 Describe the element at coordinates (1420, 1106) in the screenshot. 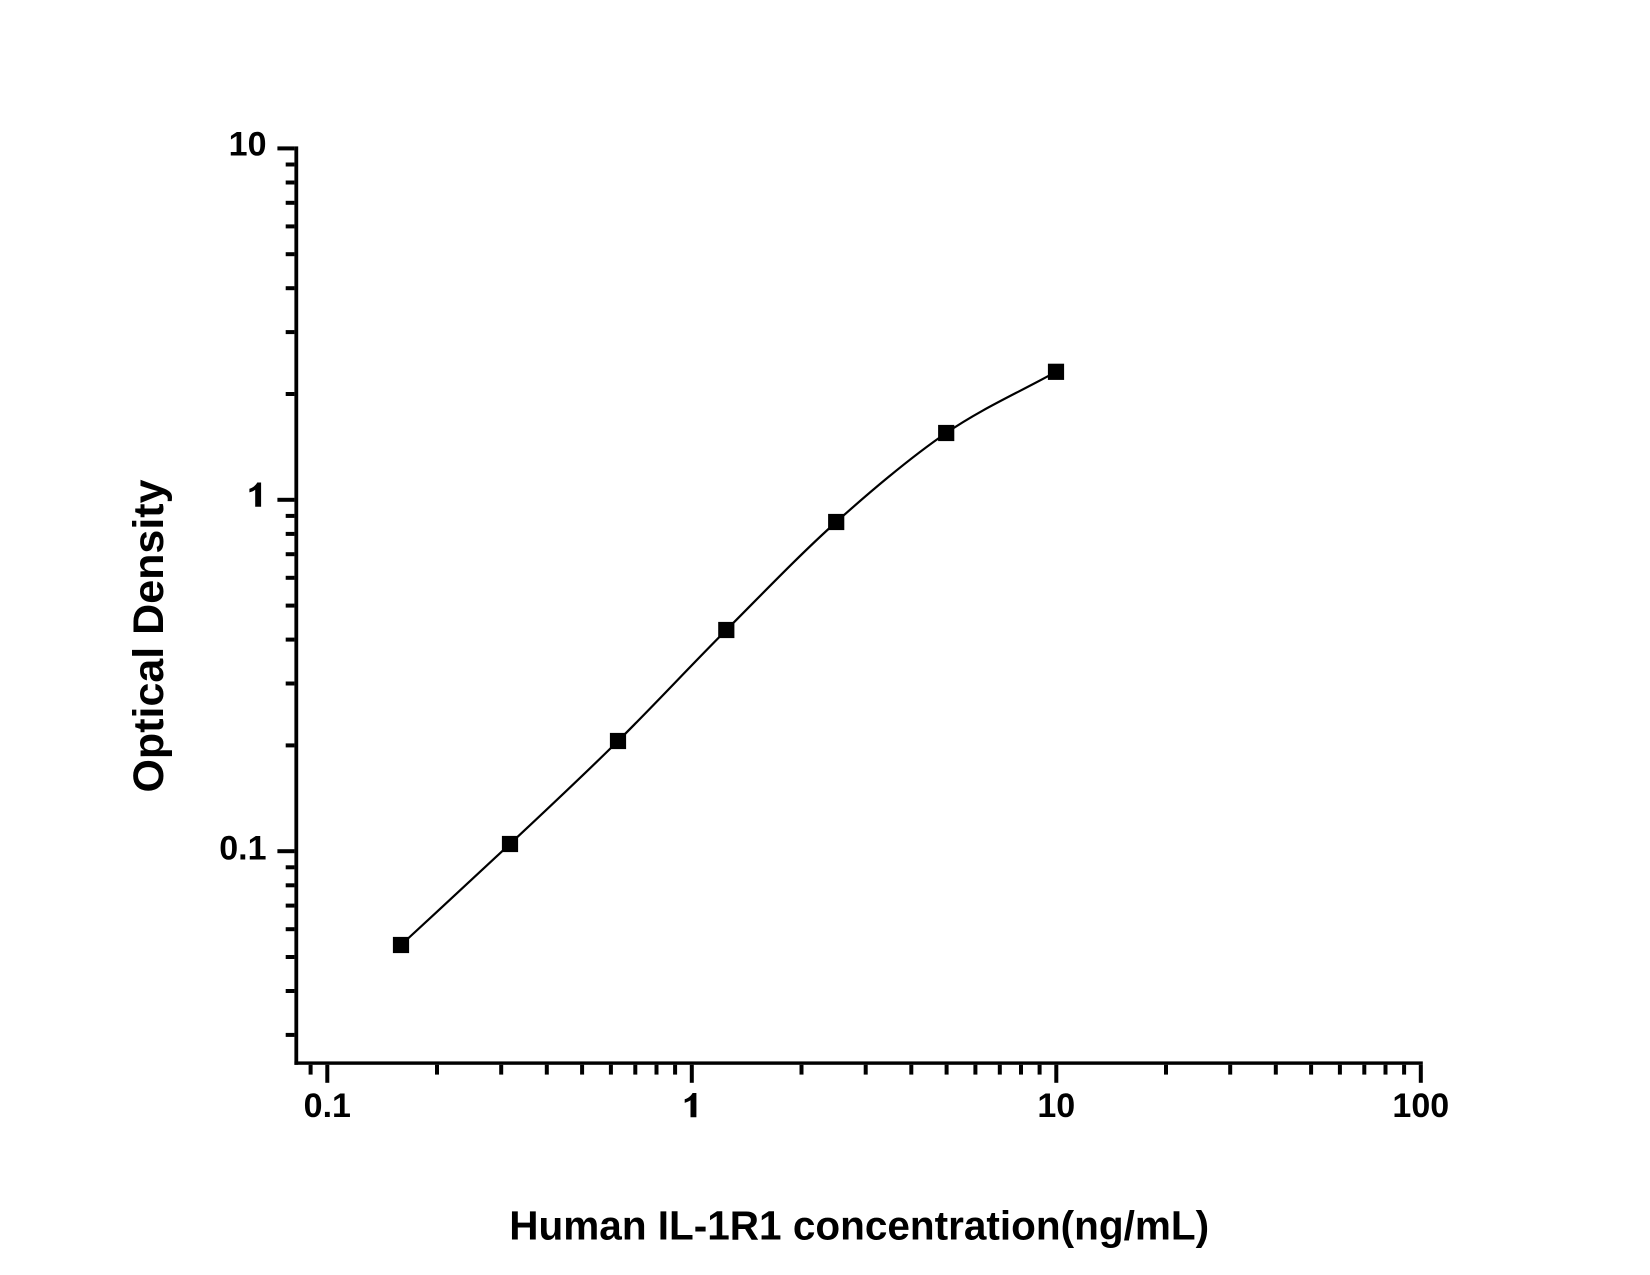

I see `svg-text: 100` at that location.